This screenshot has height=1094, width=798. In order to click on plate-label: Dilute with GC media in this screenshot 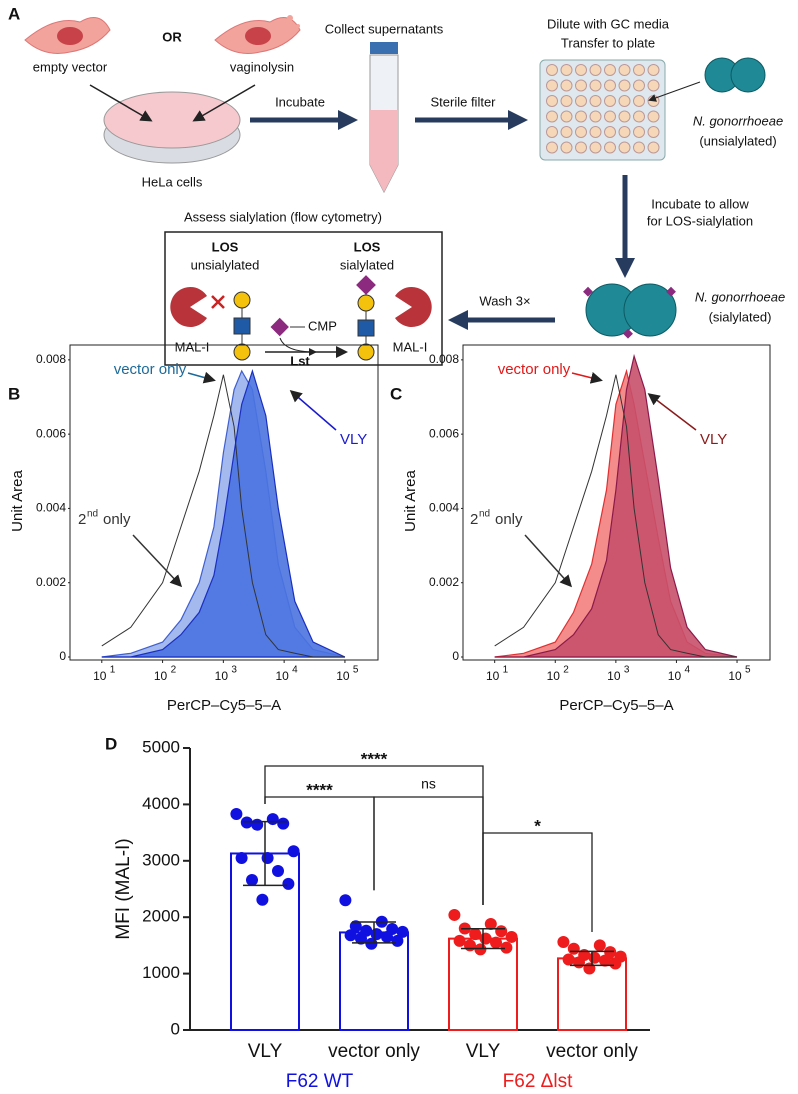, I will do `click(608, 23)`.